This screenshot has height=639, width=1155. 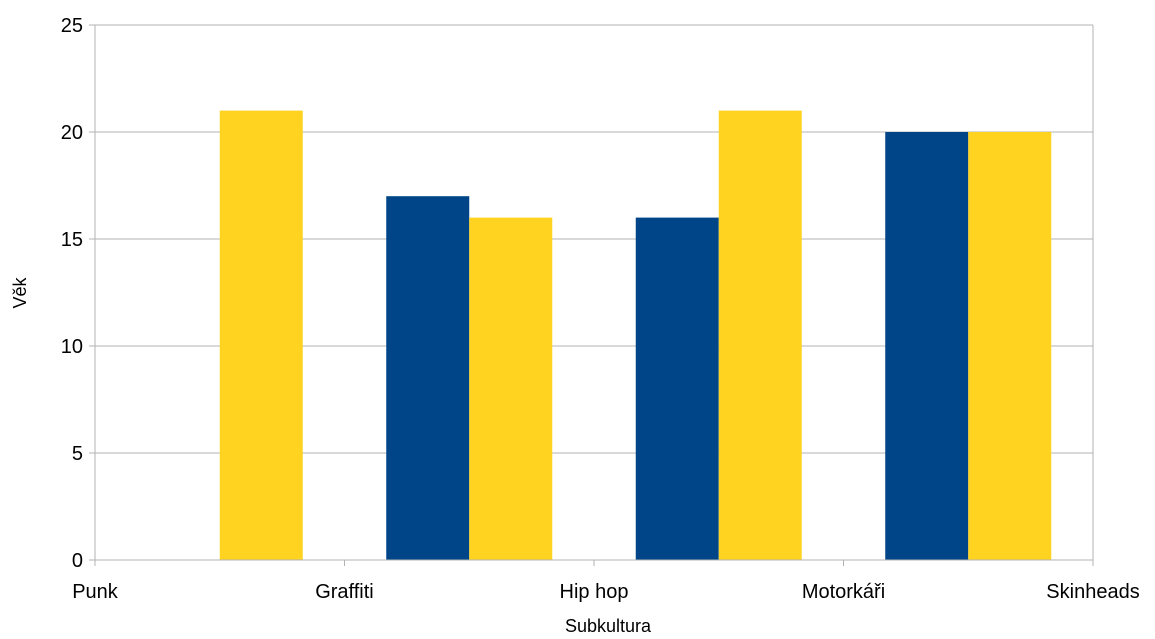 I want to click on y-tick-label-3: 15, so click(x=72, y=240).